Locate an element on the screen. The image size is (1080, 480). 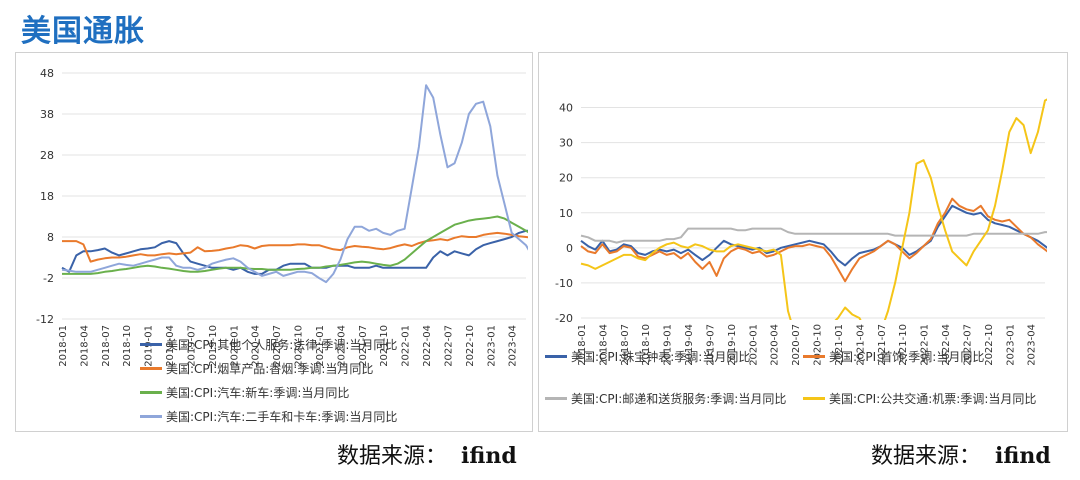
legend-item: 美国:CPI:公共交通:机票:季调:当月同比 is located at coordinates (919, 398).